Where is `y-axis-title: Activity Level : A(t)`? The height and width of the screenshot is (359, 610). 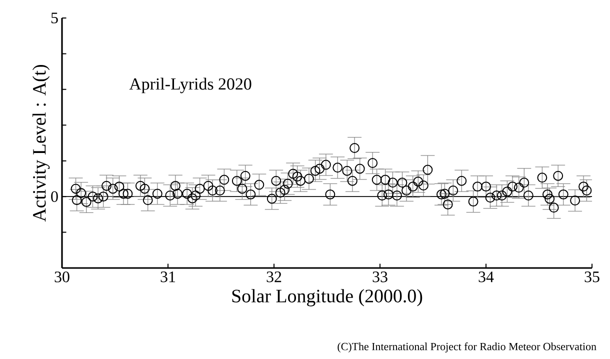 y-axis-title: Activity Level : A(t) is located at coordinates (41, 143).